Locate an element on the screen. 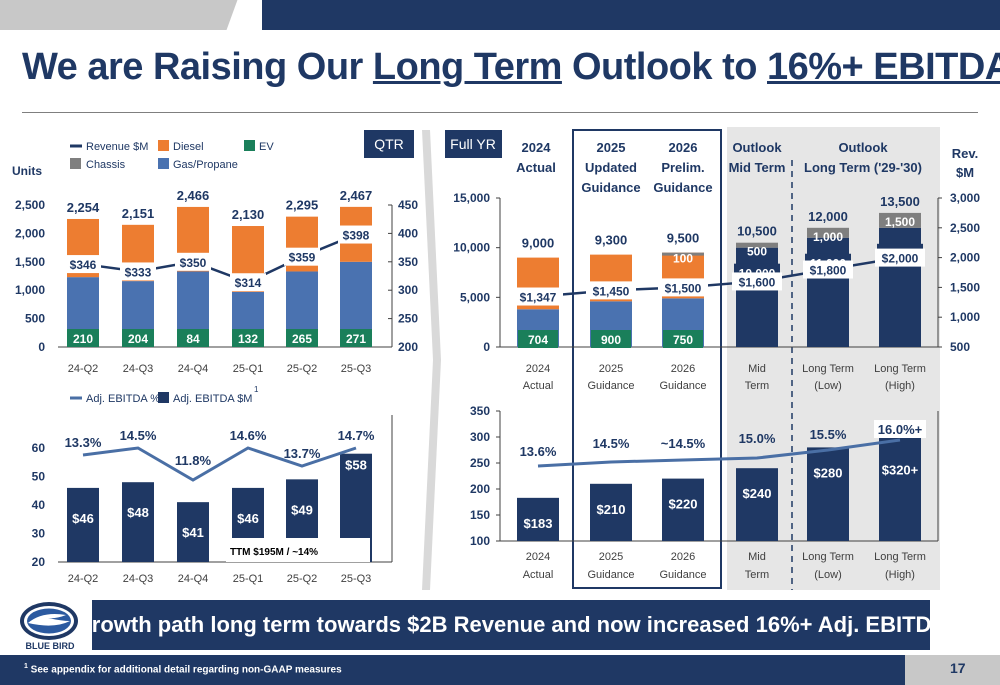 This screenshot has height=685, width=1000. footer-grey is located at coordinates (952, 670).